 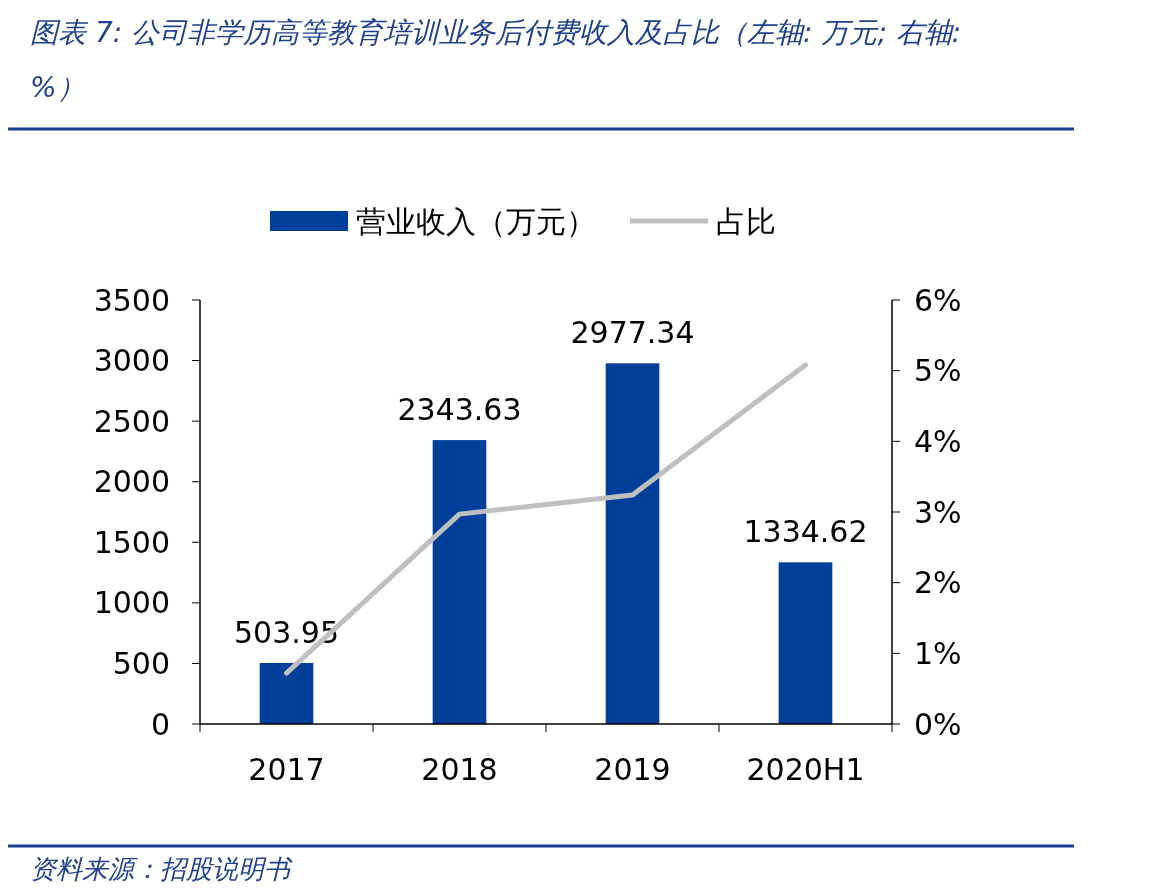 What do you see at coordinates (938, 371) in the screenshot?
I see `y2-tick-label: 5%` at bounding box center [938, 371].